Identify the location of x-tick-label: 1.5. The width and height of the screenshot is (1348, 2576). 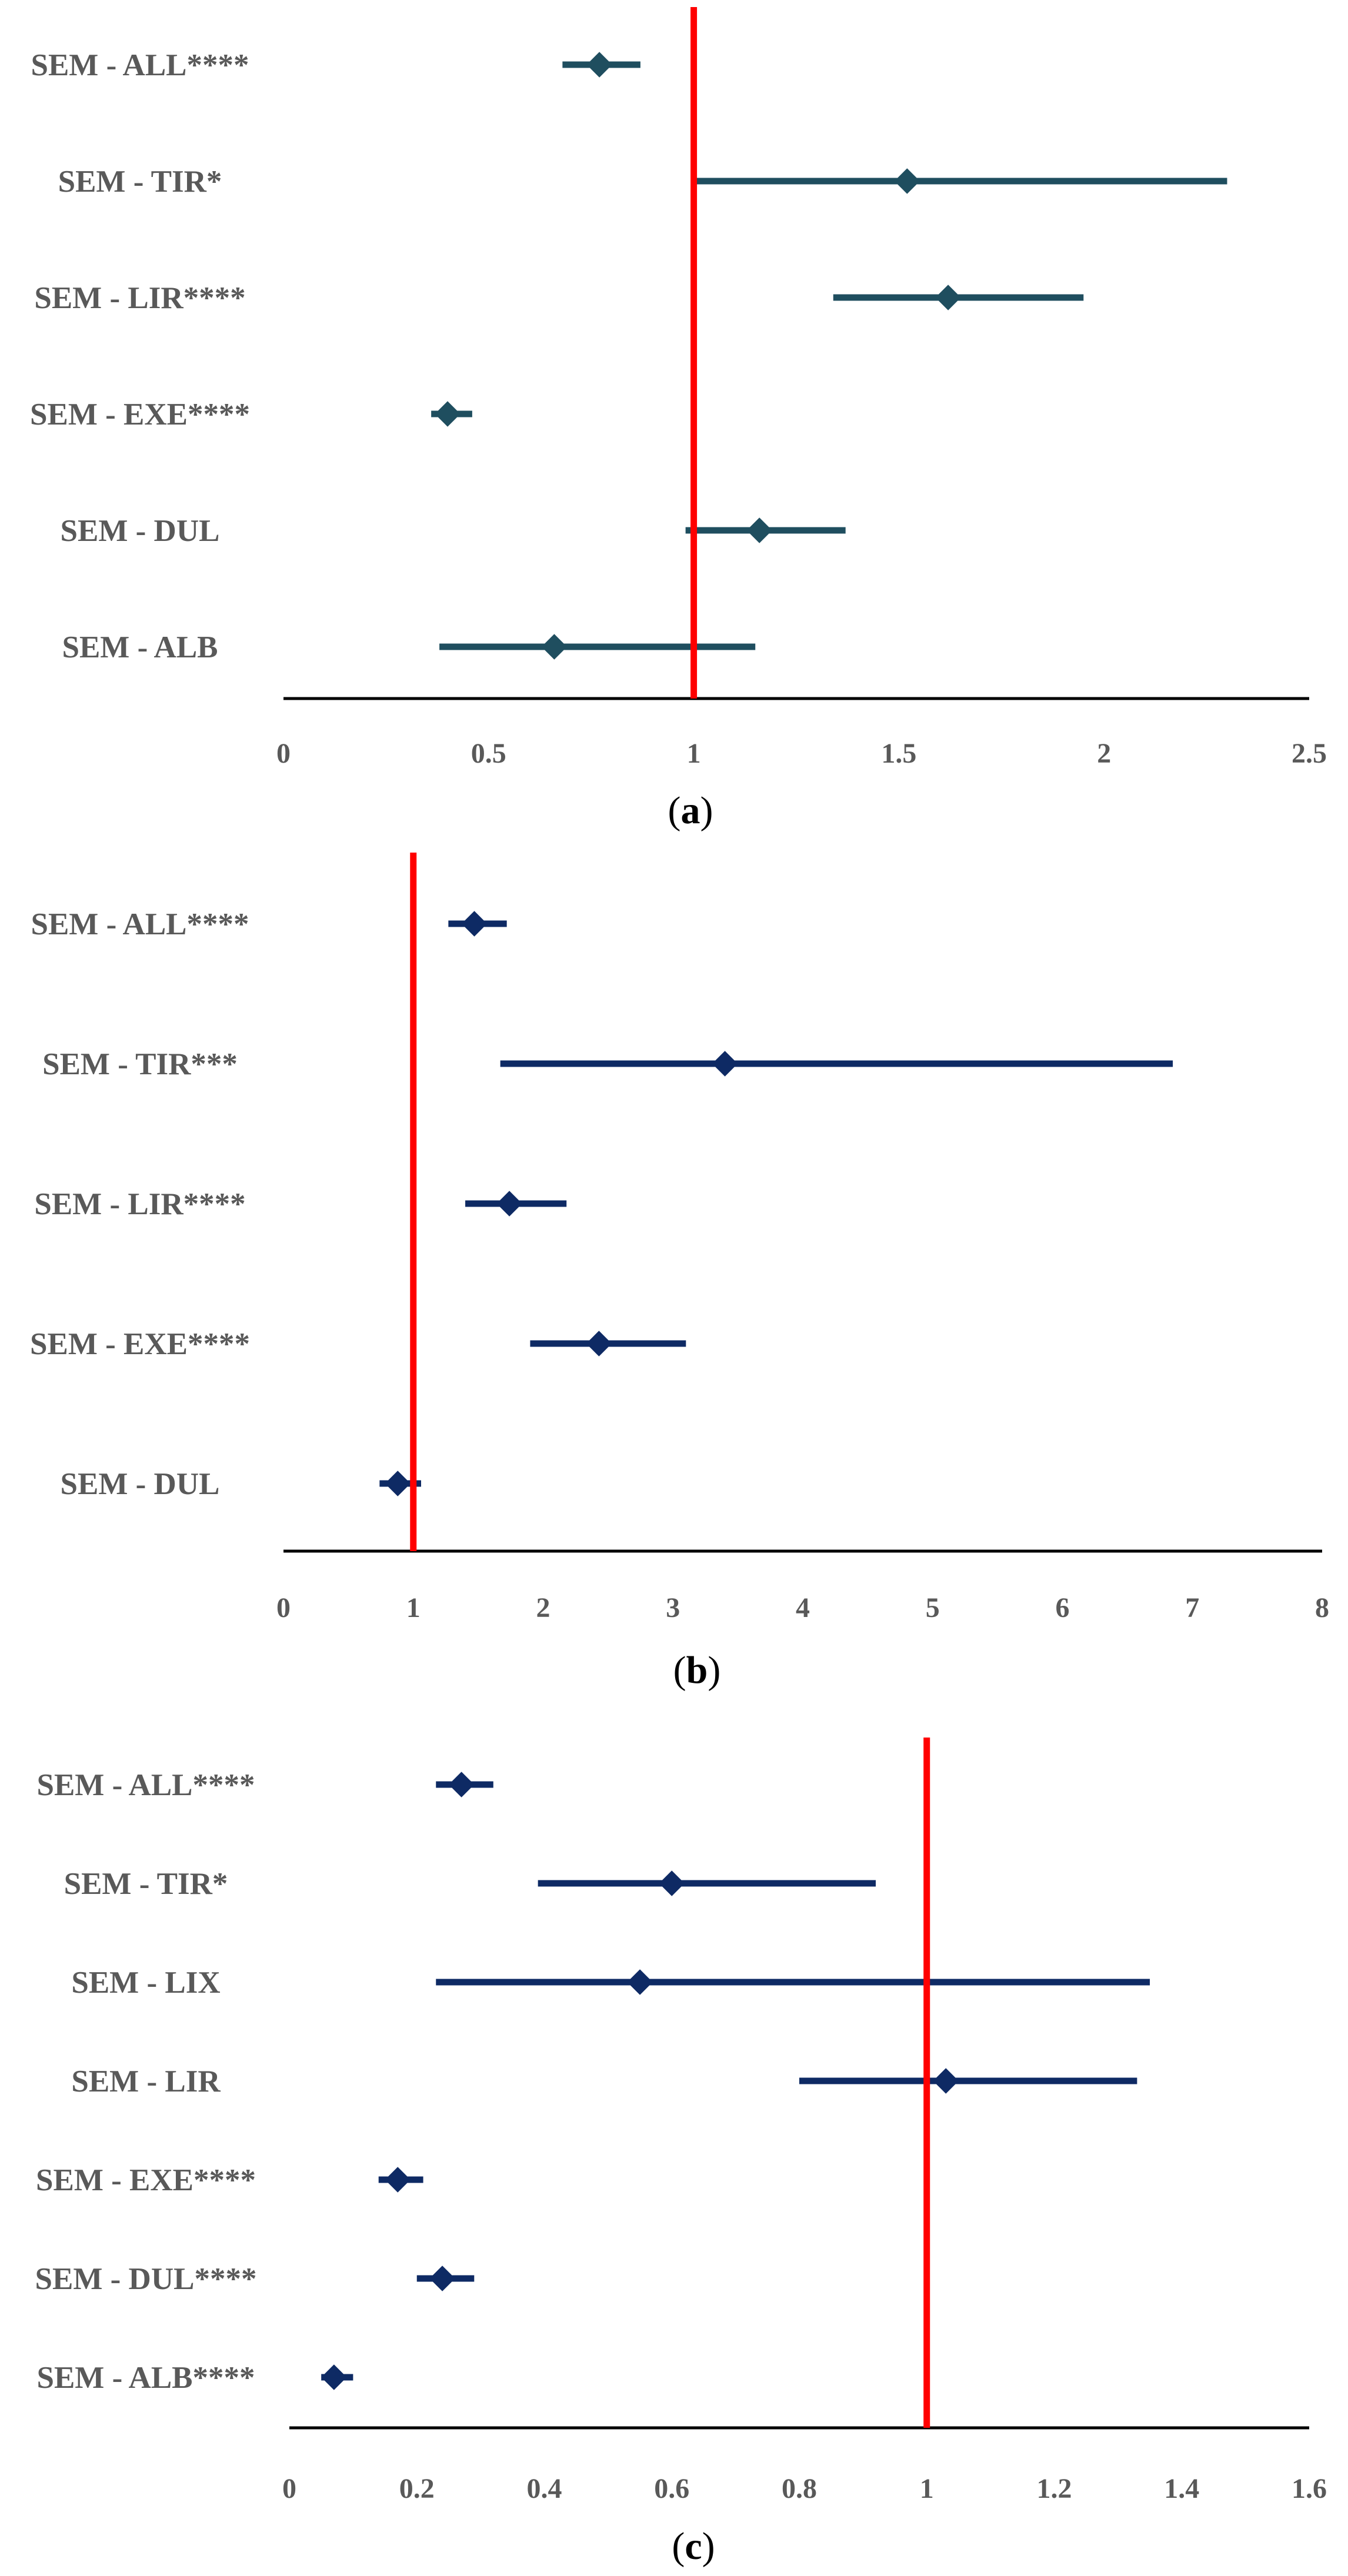
(898, 753).